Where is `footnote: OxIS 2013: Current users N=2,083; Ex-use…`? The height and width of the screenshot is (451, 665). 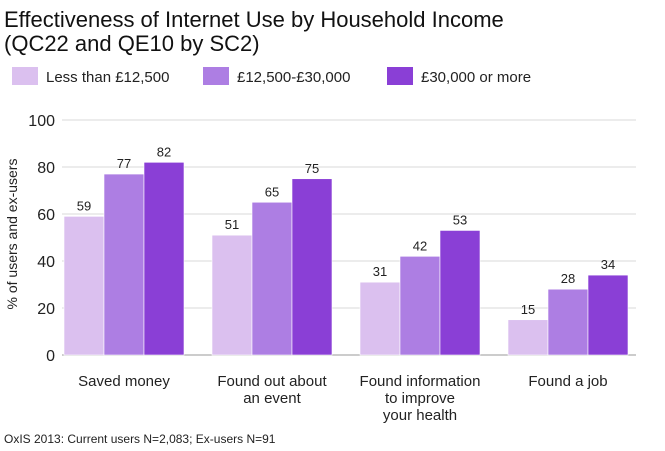 footnote: OxIS 2013: Current users N=2,083; Ex-use… is located at coordinates (140, 439).